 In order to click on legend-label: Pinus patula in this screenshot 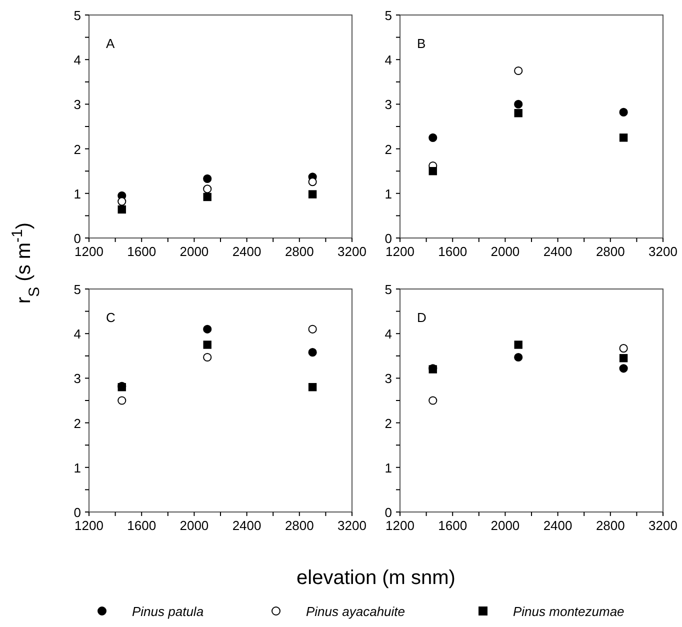, I will do `click(168, 611)`.